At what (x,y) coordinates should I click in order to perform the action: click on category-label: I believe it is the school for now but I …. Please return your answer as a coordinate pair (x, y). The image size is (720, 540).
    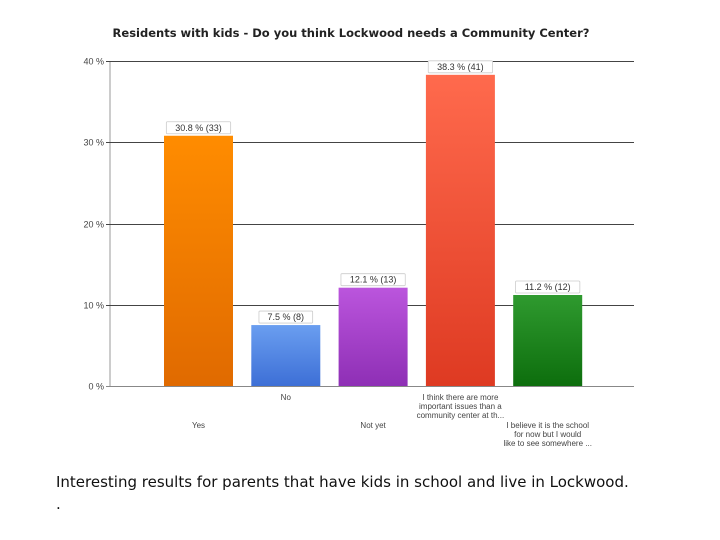
    Looking at the image, I should click on (547, 434).